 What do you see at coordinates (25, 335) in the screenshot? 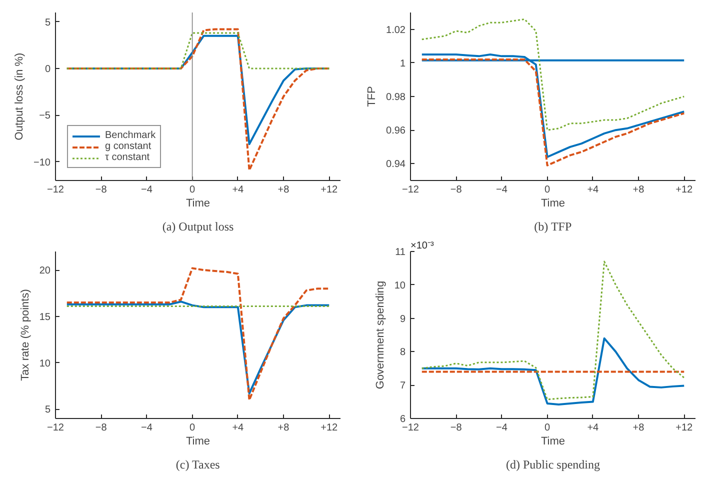
I see `y-axis-title: Tax rate (% points)` at bounding box center [25, 335].